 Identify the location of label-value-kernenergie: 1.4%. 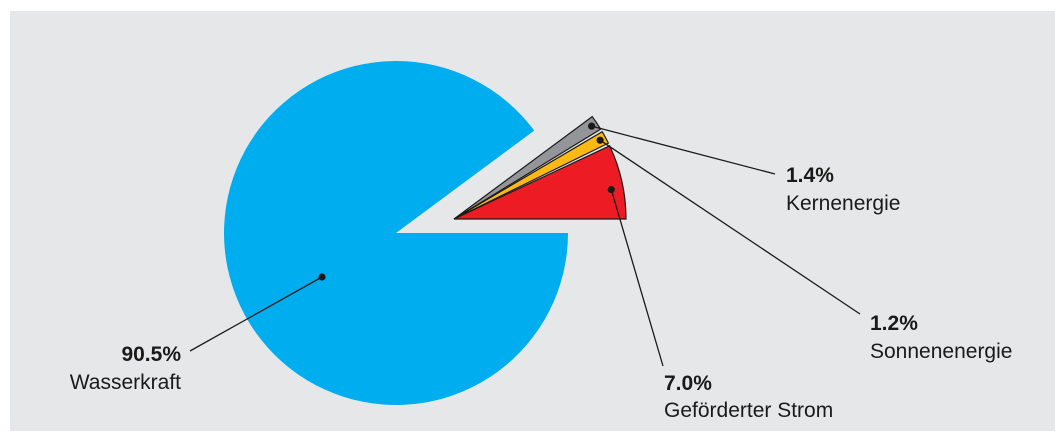
(810, 175).